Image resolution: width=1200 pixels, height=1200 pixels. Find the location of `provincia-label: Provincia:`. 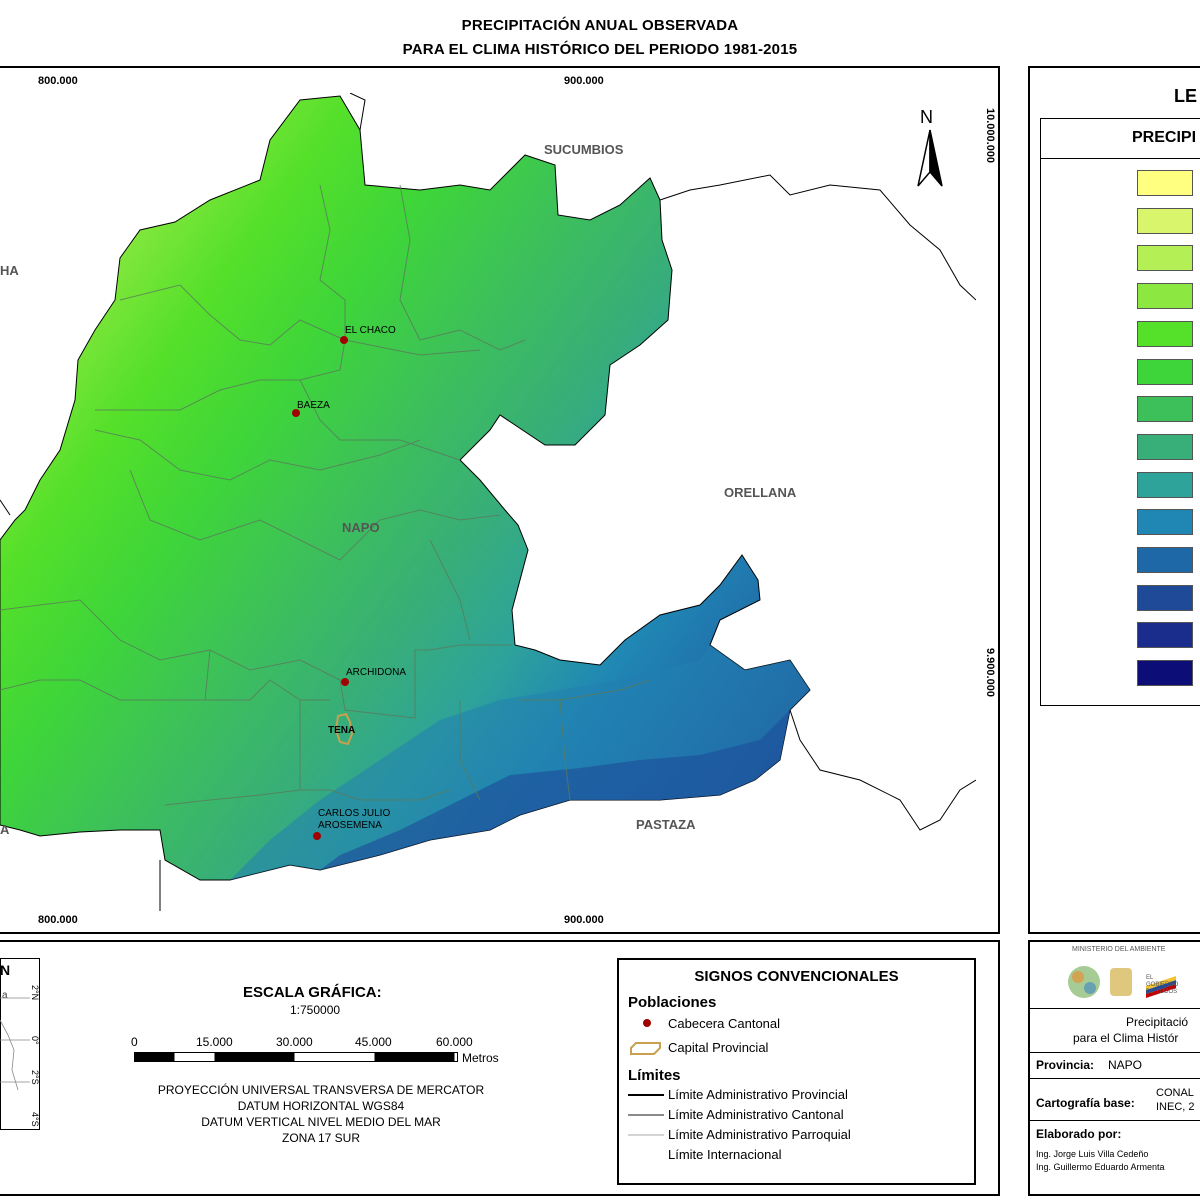

provincia-label: Provincia: is located at coordinates (1065, 1065).